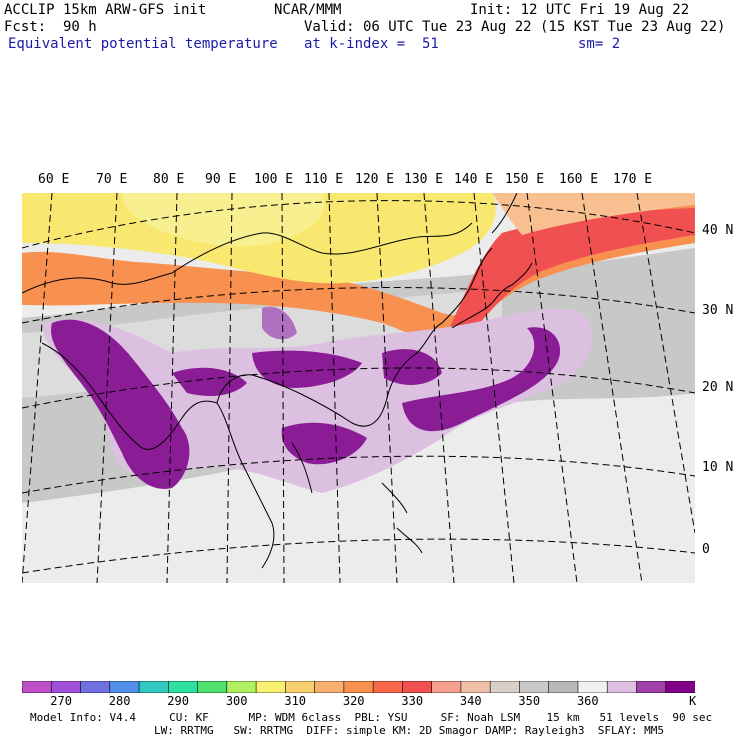 This screenshot has height=740, width=740. What do you see at coordinates (50, 27) in the screenshot?
I see `forecast-hour: Fcst: 90 h` at bounding box center [50, 27].